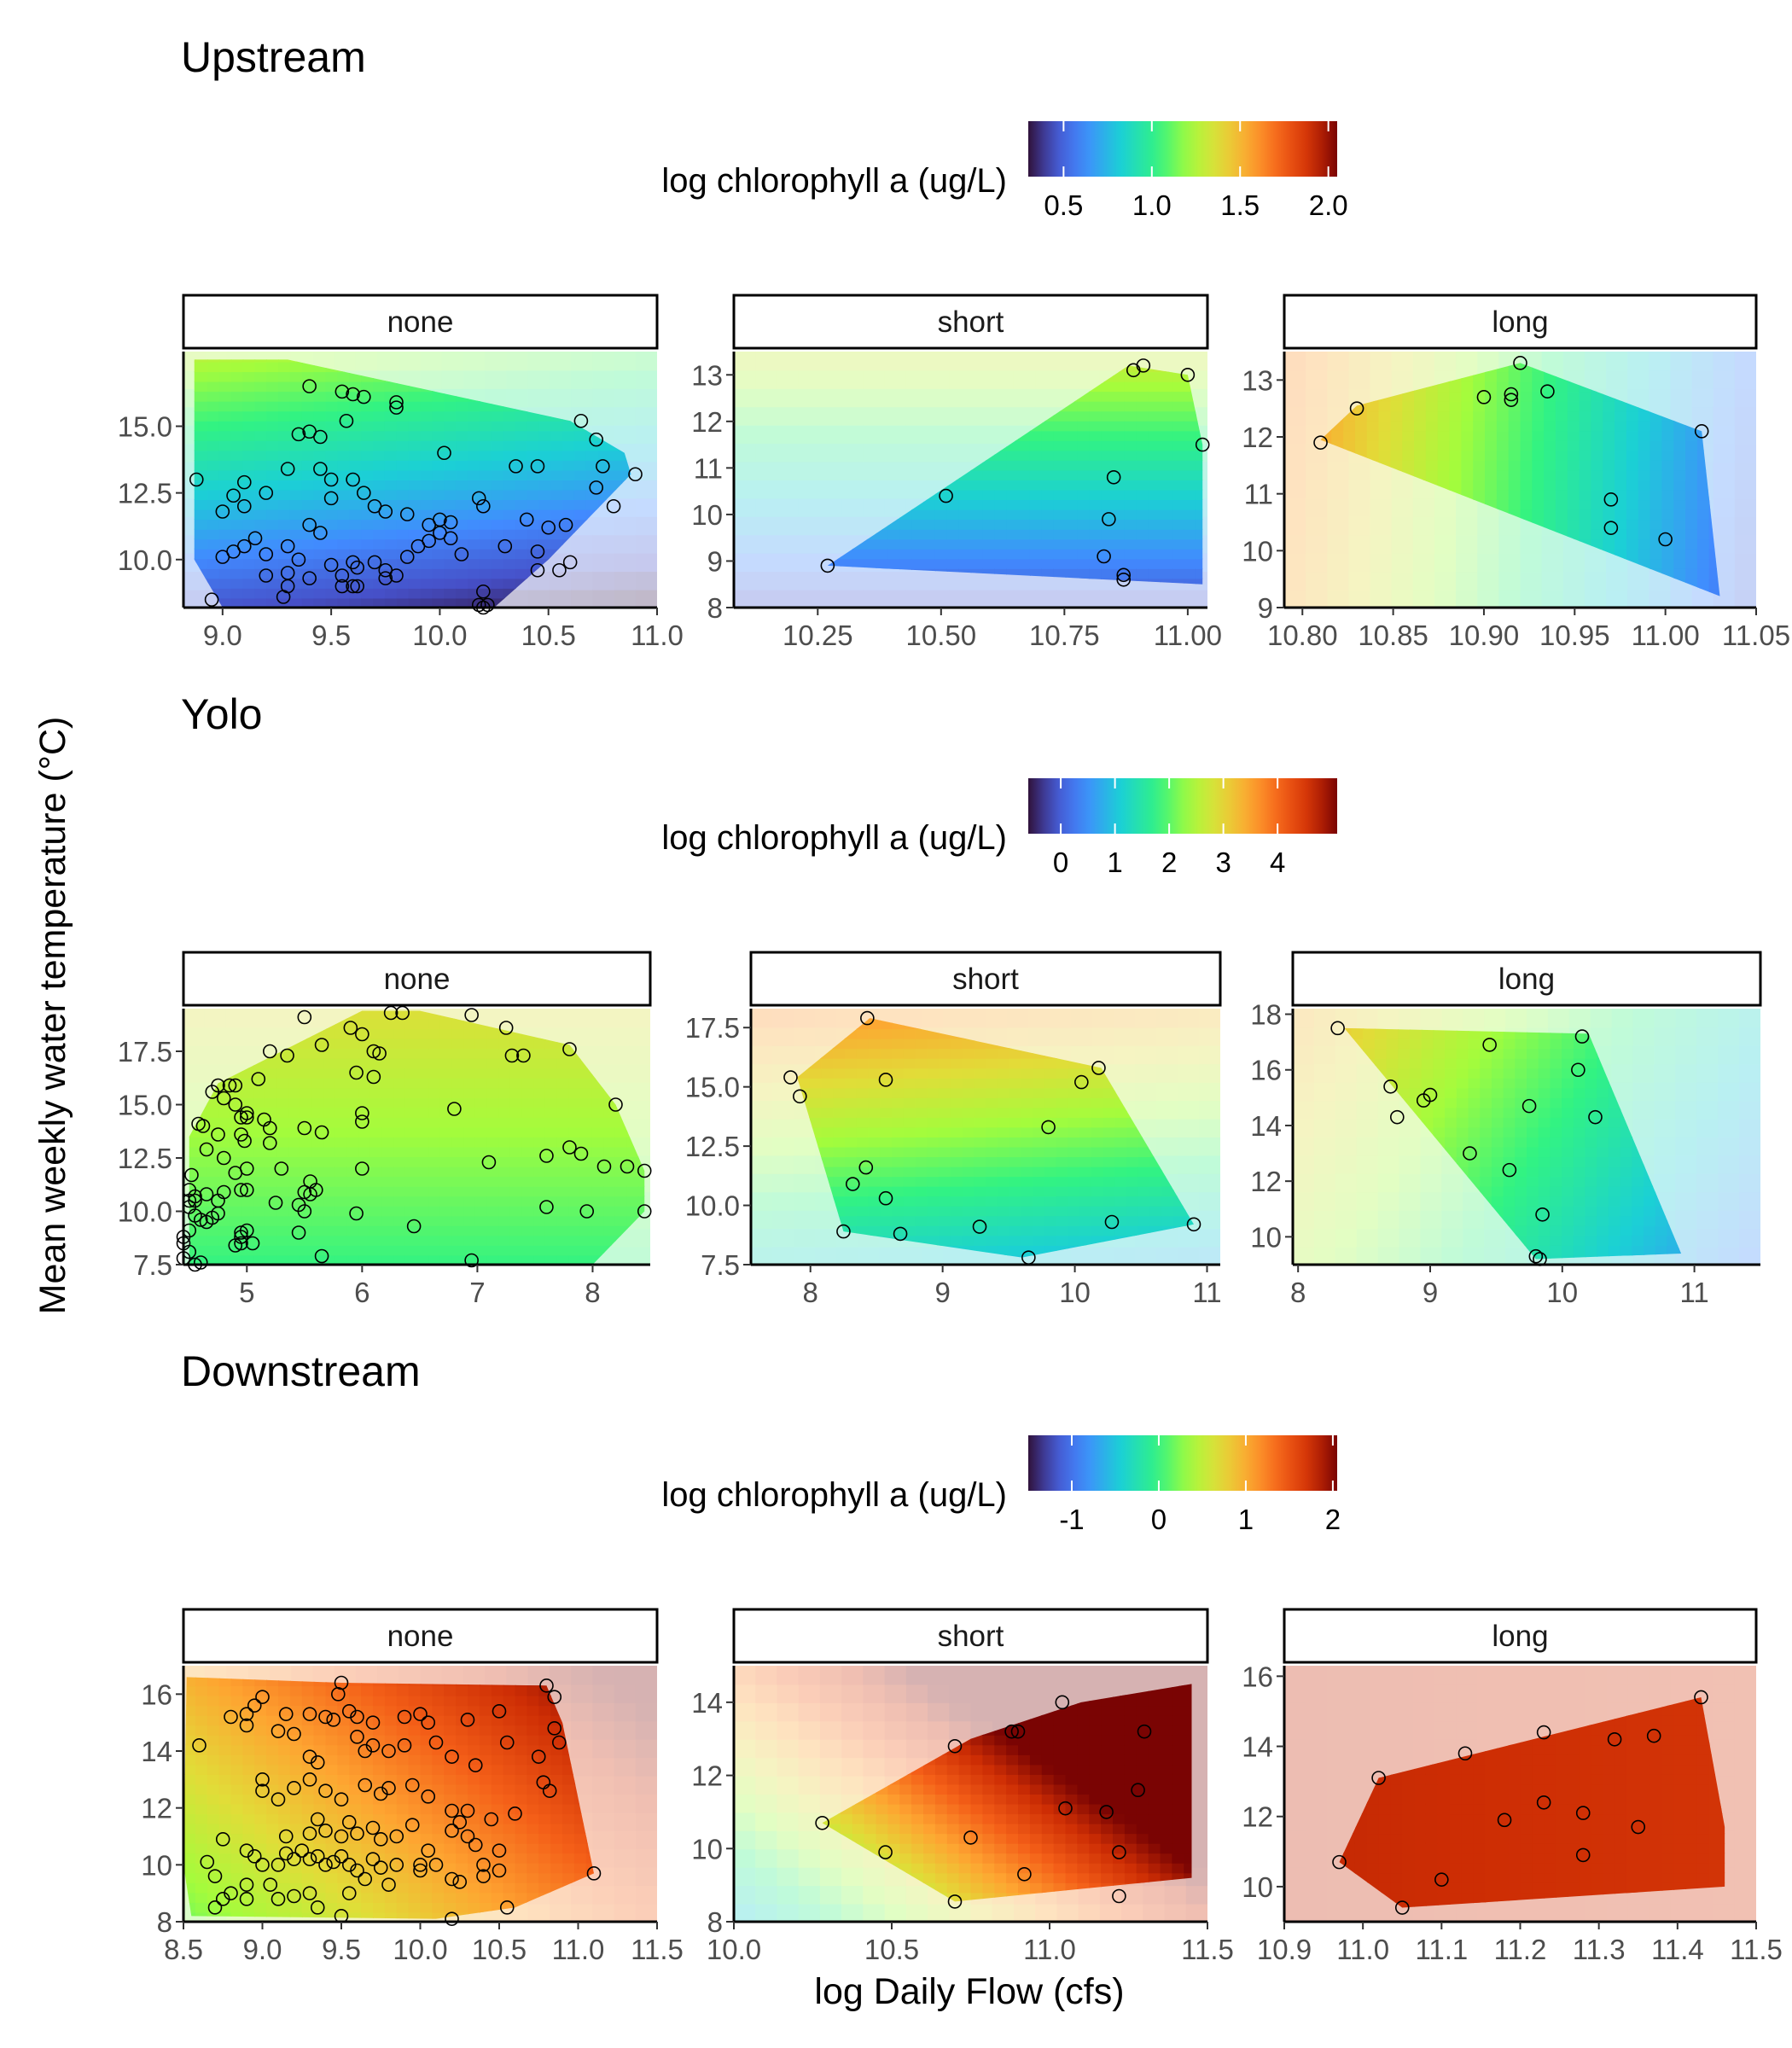 The width and height of the screenshot is (1792, 2048). What do you see at coordinates (1677, 1950) in the screenshot?
I see `x-tick-label: 11.4` at bounding box center [1677, 1950].